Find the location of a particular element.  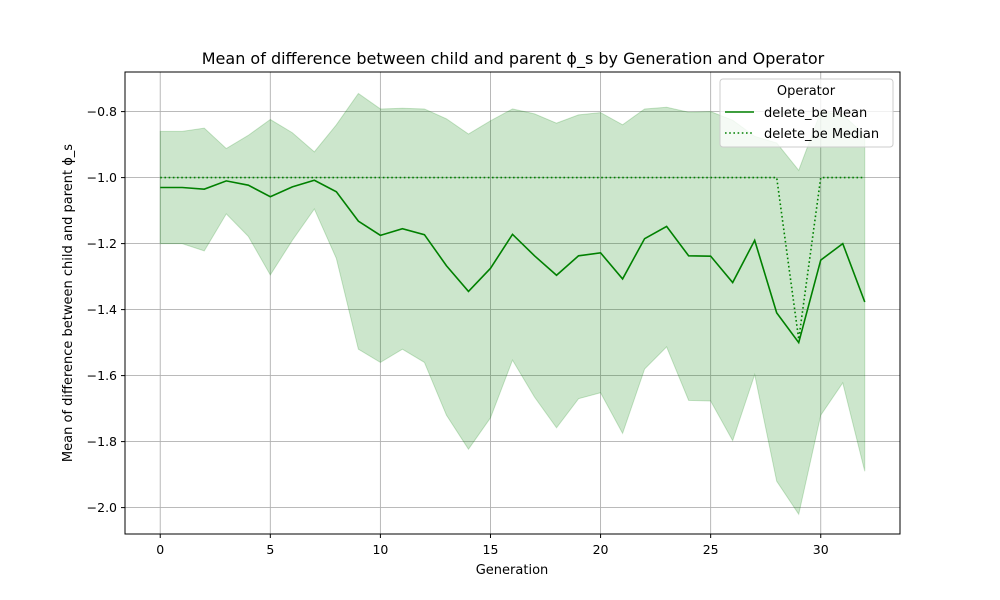

x-tick-label: 30 is located at coordinates (821, 549).